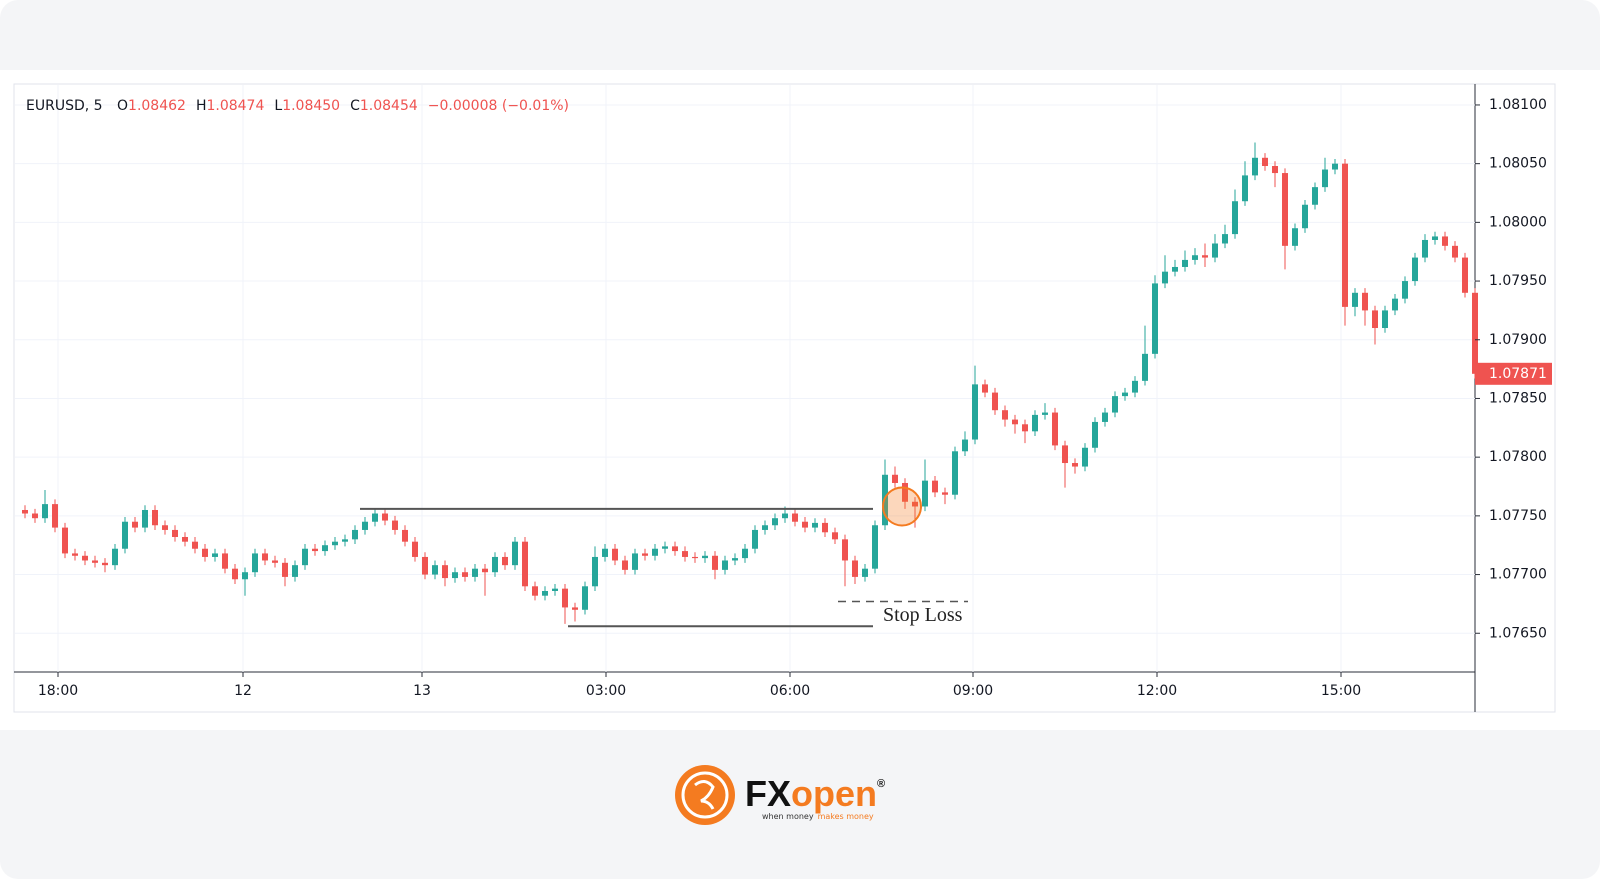 This screenshot has width=1600, height=879. What do you see at coordinates (1518, 457) in the screenshot?
I see `y-tick-label: 1.07800` at bounding box center [1518, 457].